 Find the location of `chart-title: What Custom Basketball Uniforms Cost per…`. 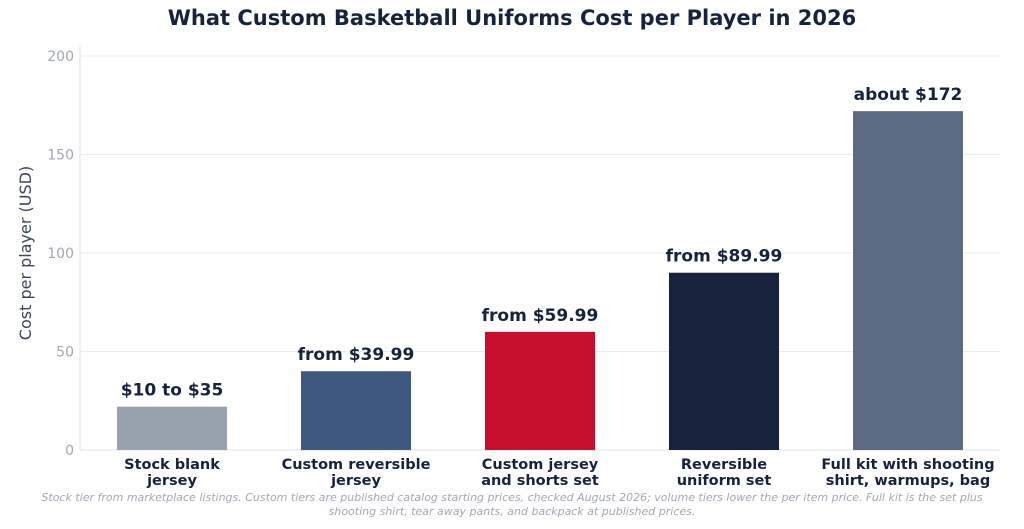

chart-title: What Custom Basketball Uniforms Cost per… is located at coordinates (512, 18).